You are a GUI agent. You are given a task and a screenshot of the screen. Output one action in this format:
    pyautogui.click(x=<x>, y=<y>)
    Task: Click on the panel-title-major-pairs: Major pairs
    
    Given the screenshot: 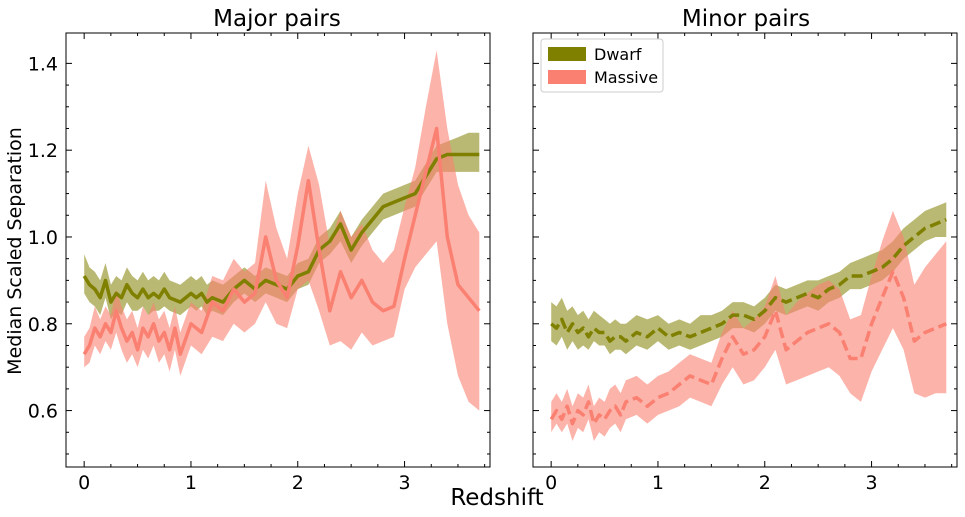 What is the action you would take?
    pyautogui.click(x=277, y=19)
    